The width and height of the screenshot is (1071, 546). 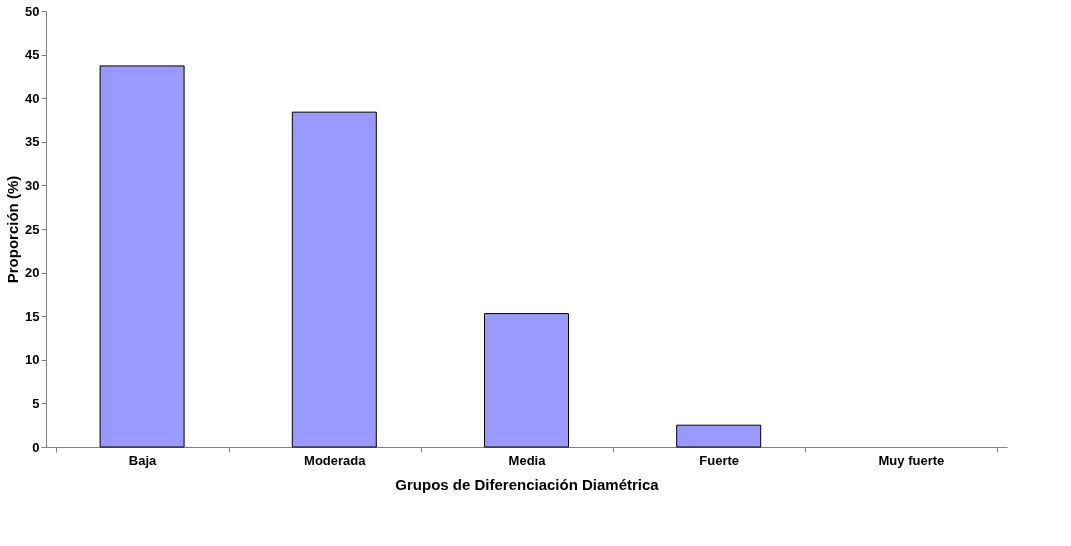 I want to click on y-tick-label: 35, so click(x=32, y=142).